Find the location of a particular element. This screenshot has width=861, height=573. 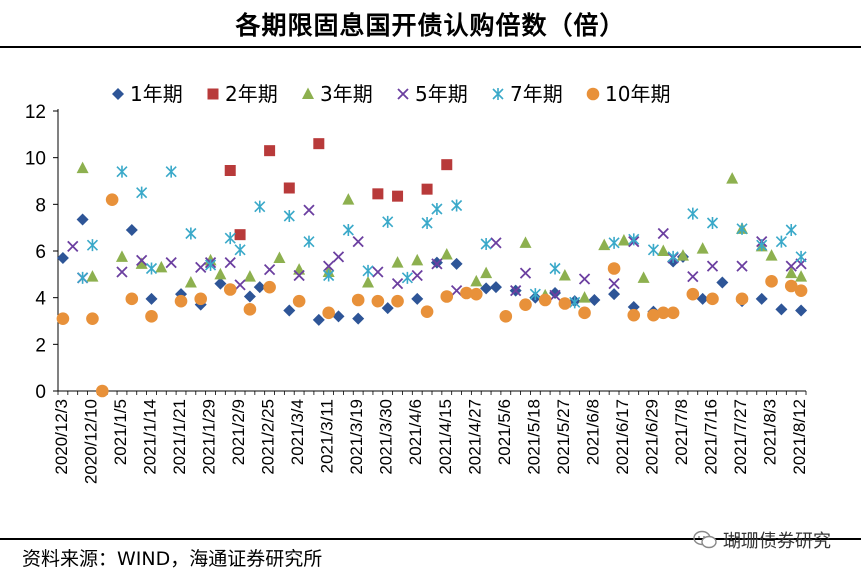

x-tick-label: 2021/3/11 is located at coordinates (327, 436).